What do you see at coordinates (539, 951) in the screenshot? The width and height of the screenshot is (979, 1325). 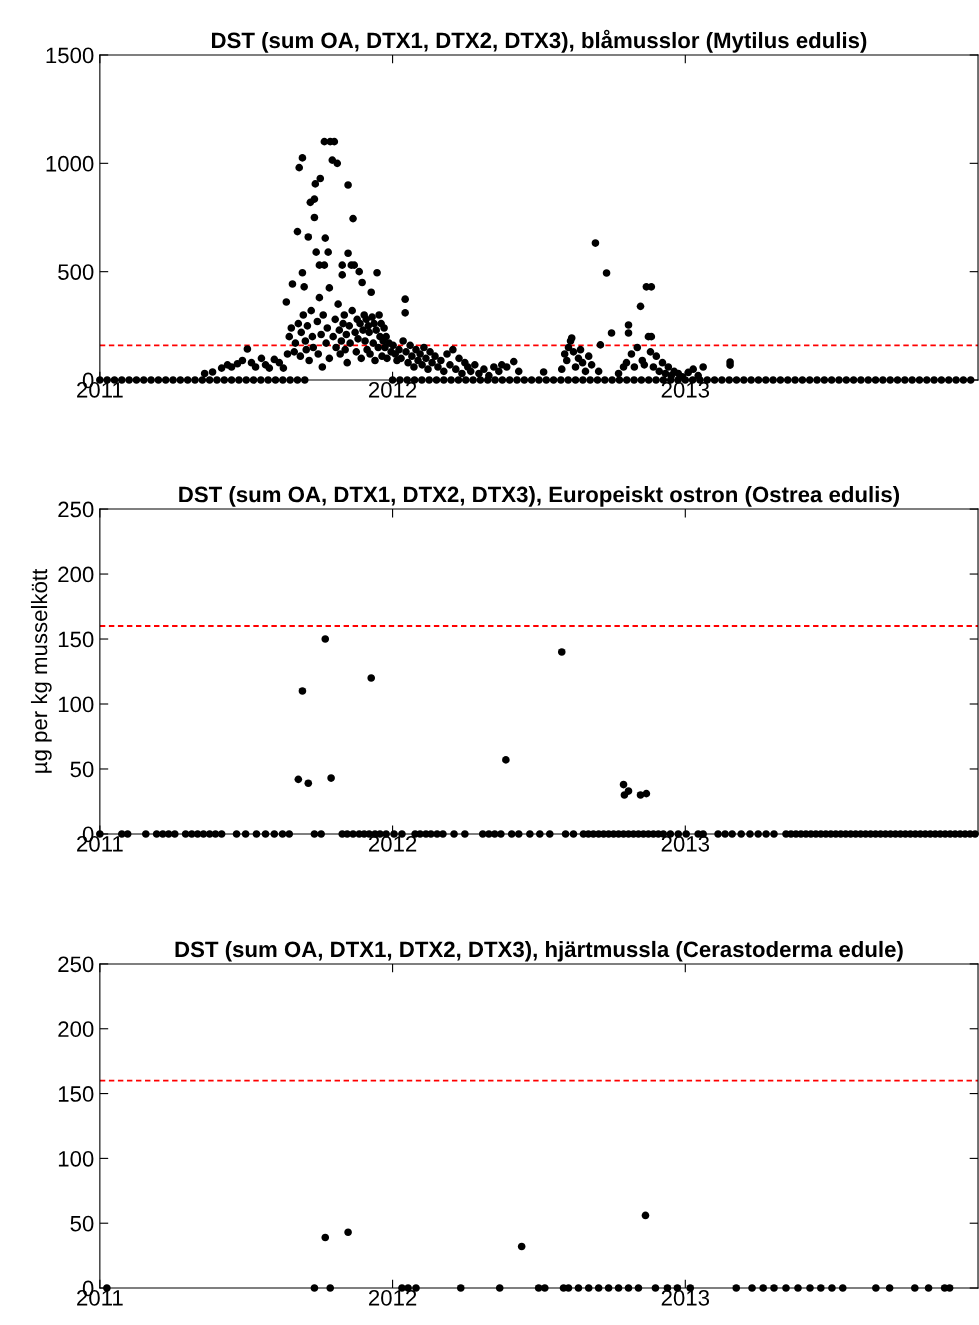 I see `chart-title: DST (sum OA, DTX1, DTX2, DTX3), hjärtmussla (Cerastoderma edule)` at bounding box center [539, 951].